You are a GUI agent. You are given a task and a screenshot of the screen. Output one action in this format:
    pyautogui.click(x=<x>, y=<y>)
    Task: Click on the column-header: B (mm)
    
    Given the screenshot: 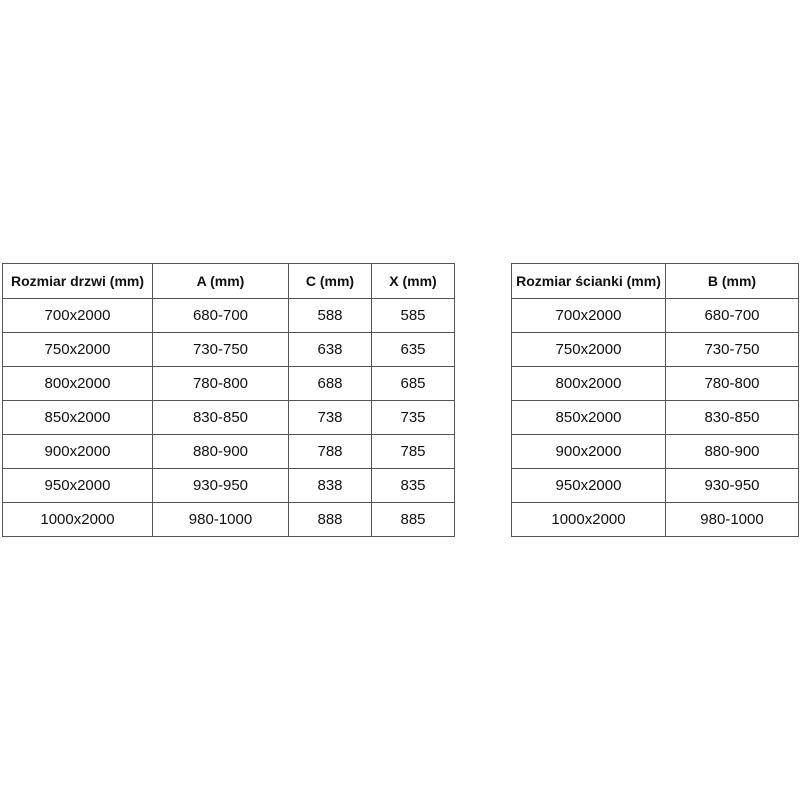 What is the action you would take?
    pyautogui.click(x=732, y=281)
    